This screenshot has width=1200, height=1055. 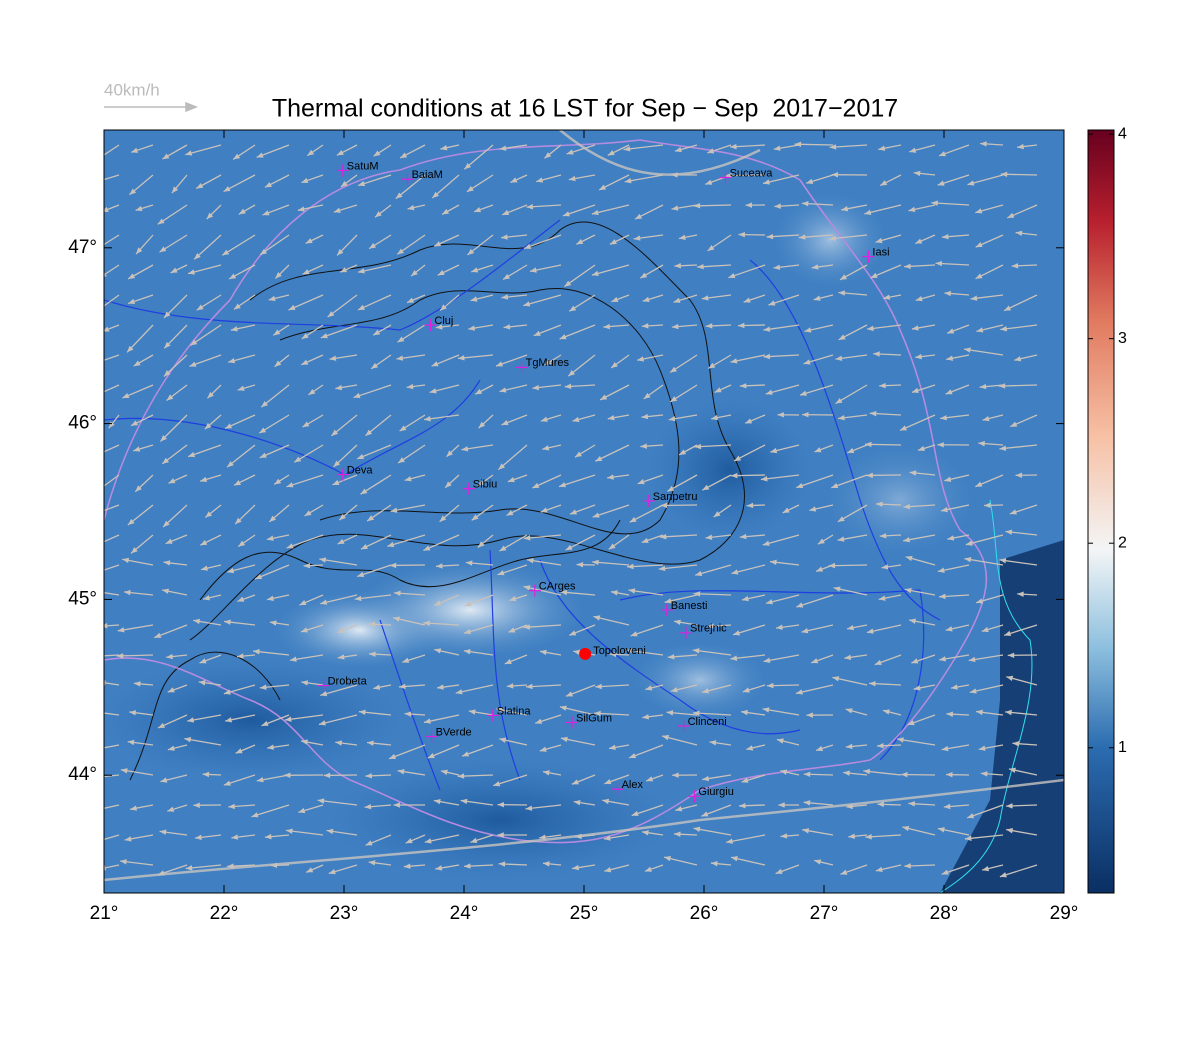 What do you see at coordinates (585, 654) in the screenshot?
I see `site-marker` at bounding box center [585, 654].